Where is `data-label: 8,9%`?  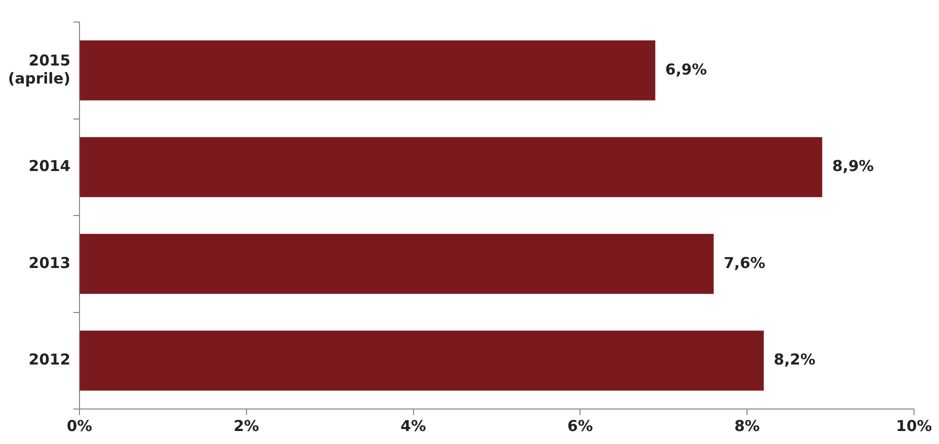 data-label: 8,9% is located at coordinates (853, 166).